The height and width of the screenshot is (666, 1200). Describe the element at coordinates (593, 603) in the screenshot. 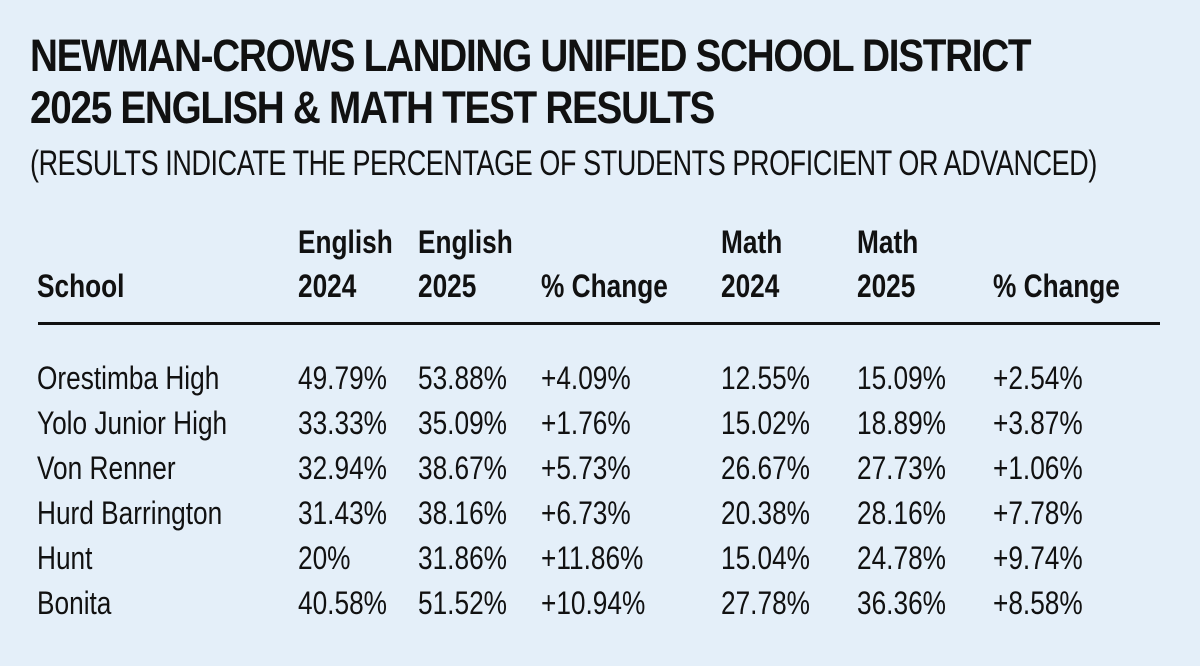

I see `english-change-value: +10.94%` at that location.